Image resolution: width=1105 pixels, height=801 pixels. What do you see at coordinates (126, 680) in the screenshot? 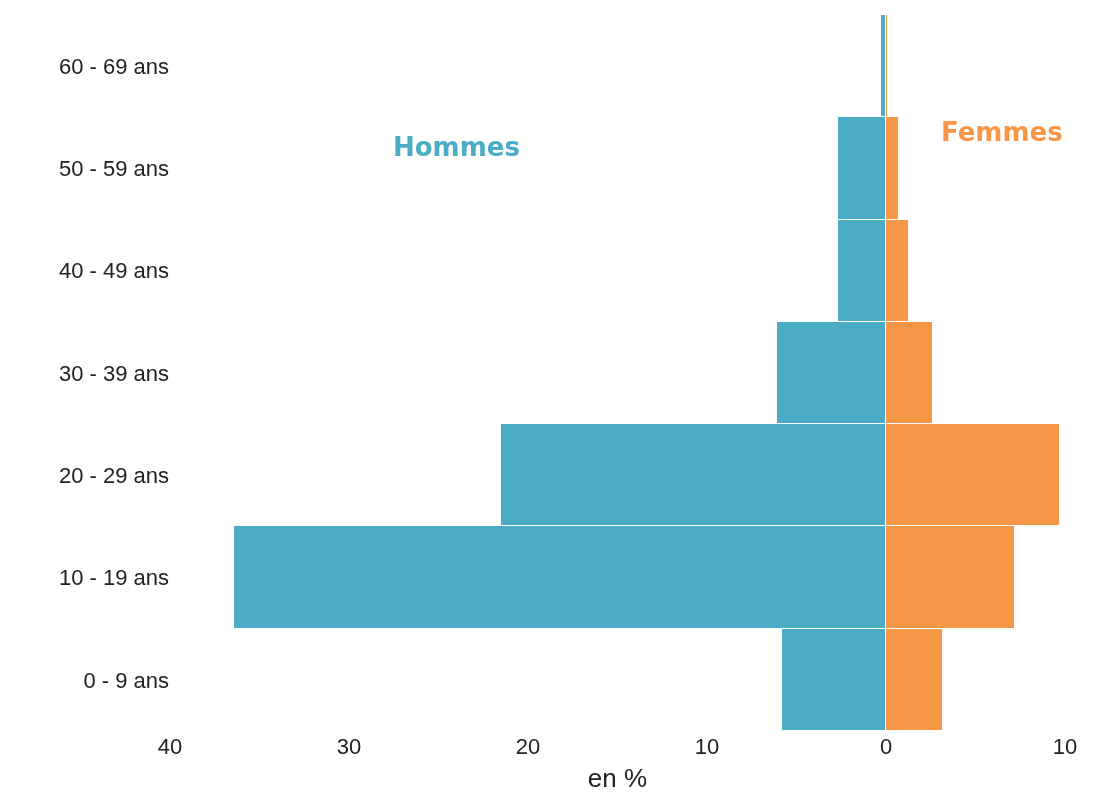
I see `y-tick-label: 0 - 9 ans` at bounding box center [126, 680].